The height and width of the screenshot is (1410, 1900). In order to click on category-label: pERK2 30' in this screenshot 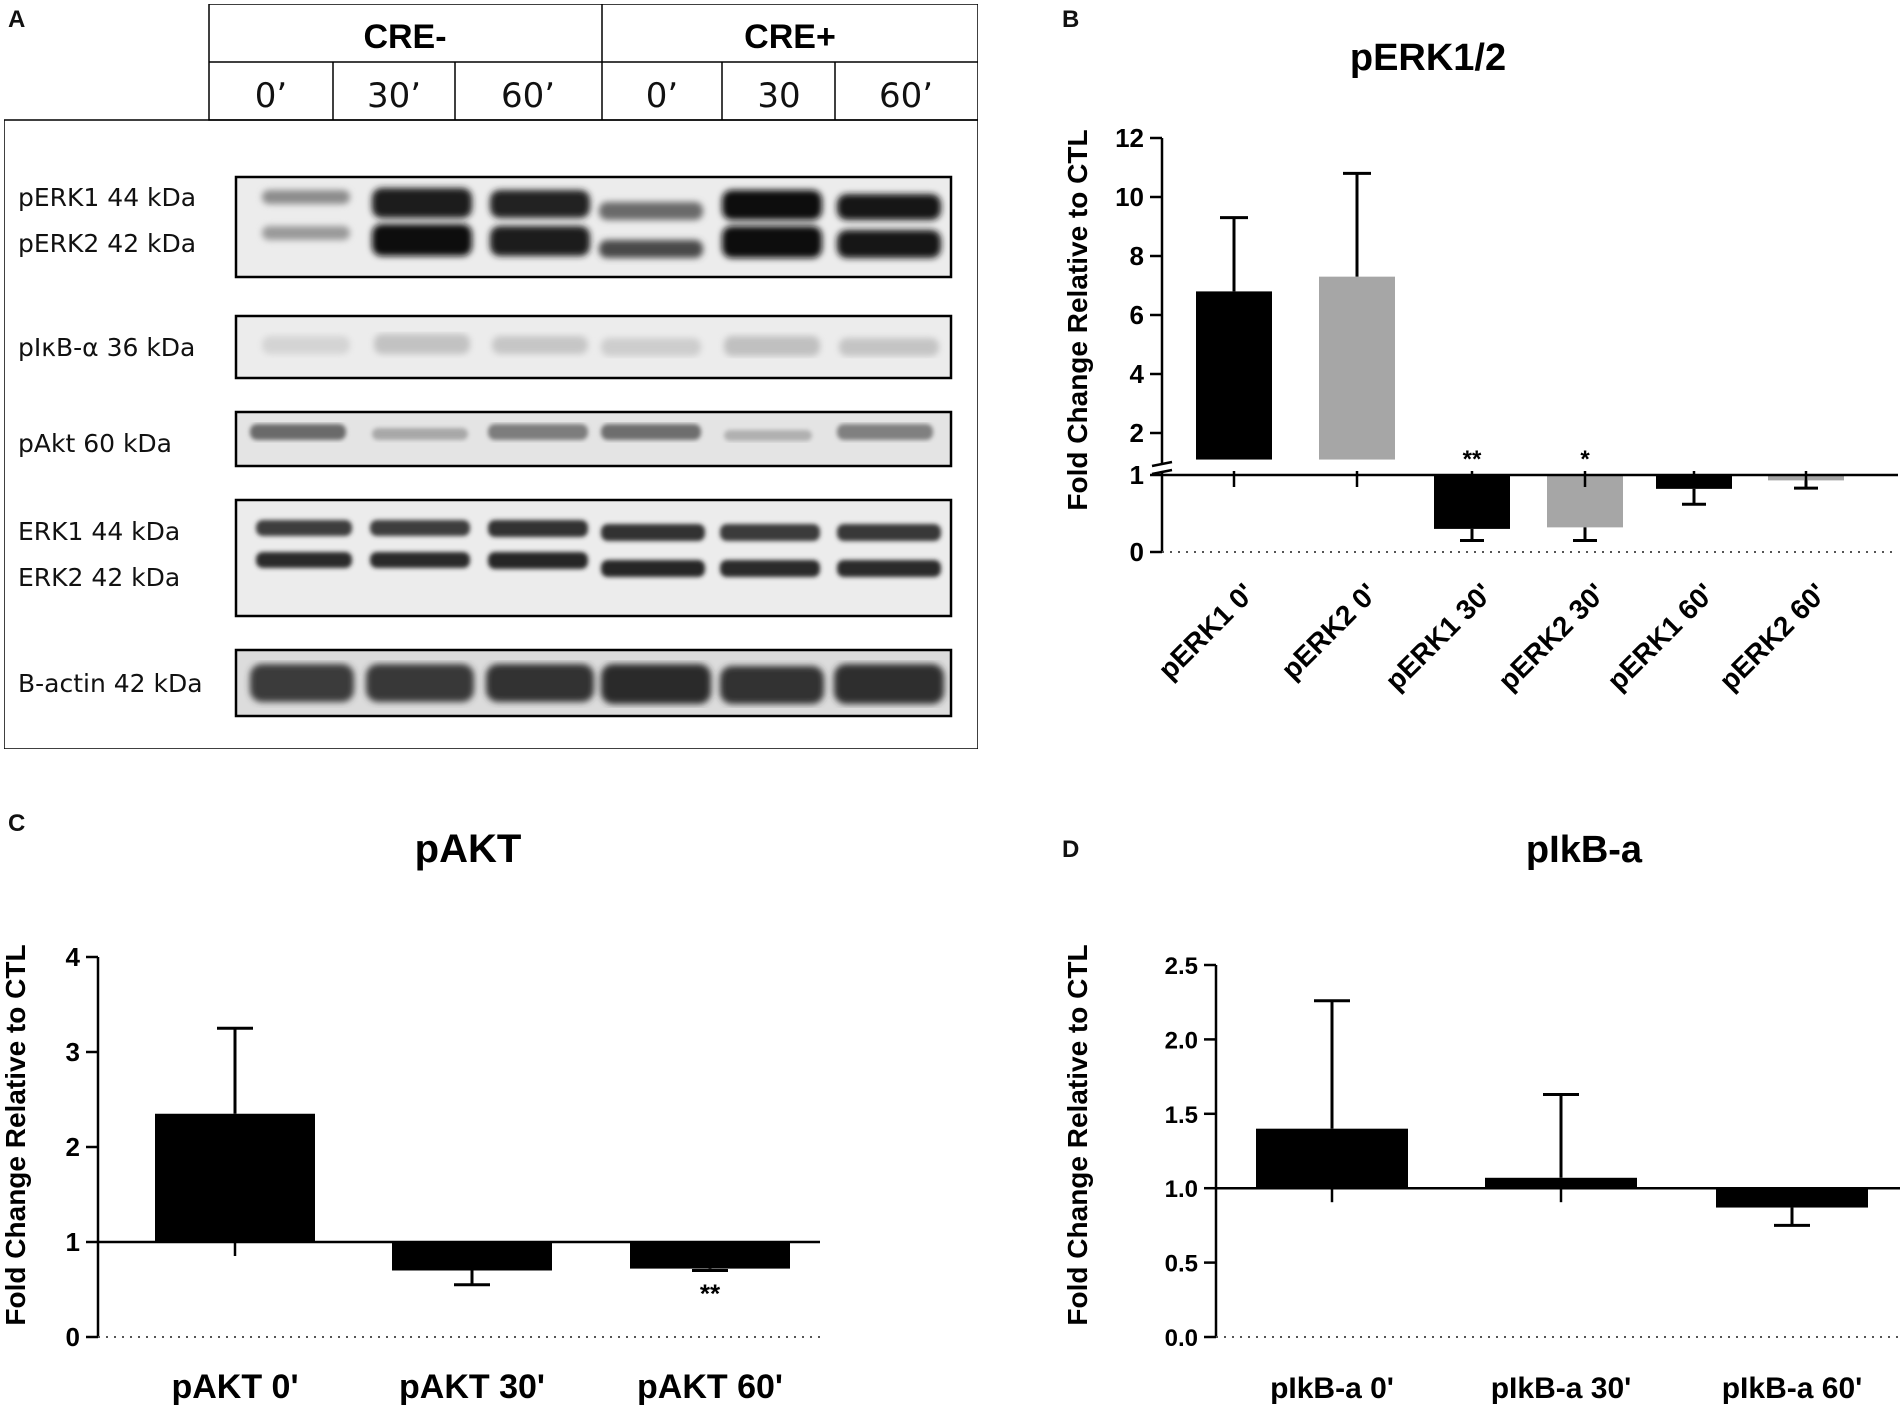, I will do `click(1551, 636)`.